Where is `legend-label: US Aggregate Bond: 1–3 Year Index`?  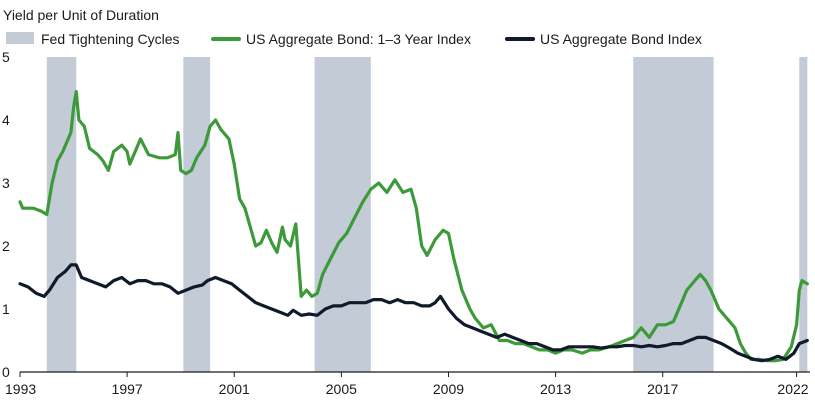 legend-label: US Aggregate Bond: 1–3 Year Index is located at coordinates (358, 39).